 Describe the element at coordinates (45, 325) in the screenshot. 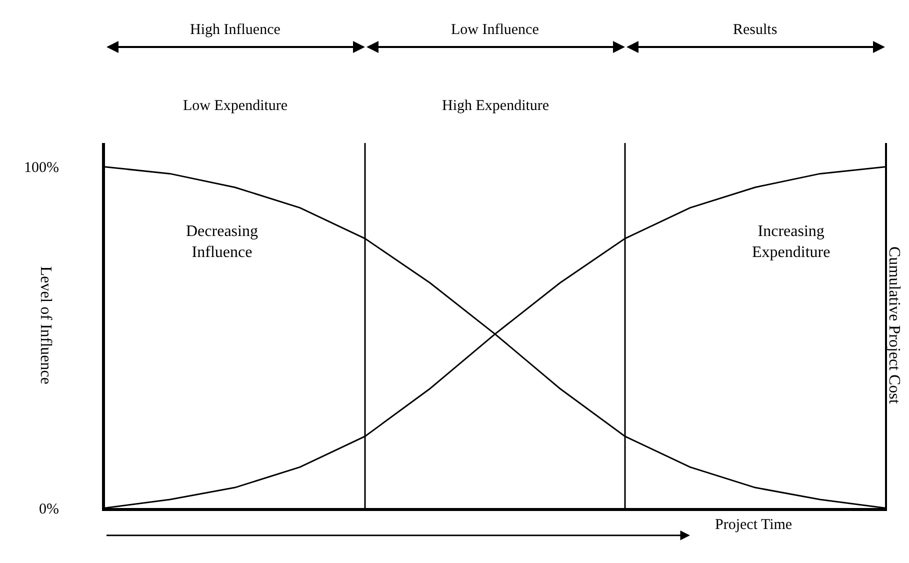

I see `y-axis-title: Level of Influence` at that location.